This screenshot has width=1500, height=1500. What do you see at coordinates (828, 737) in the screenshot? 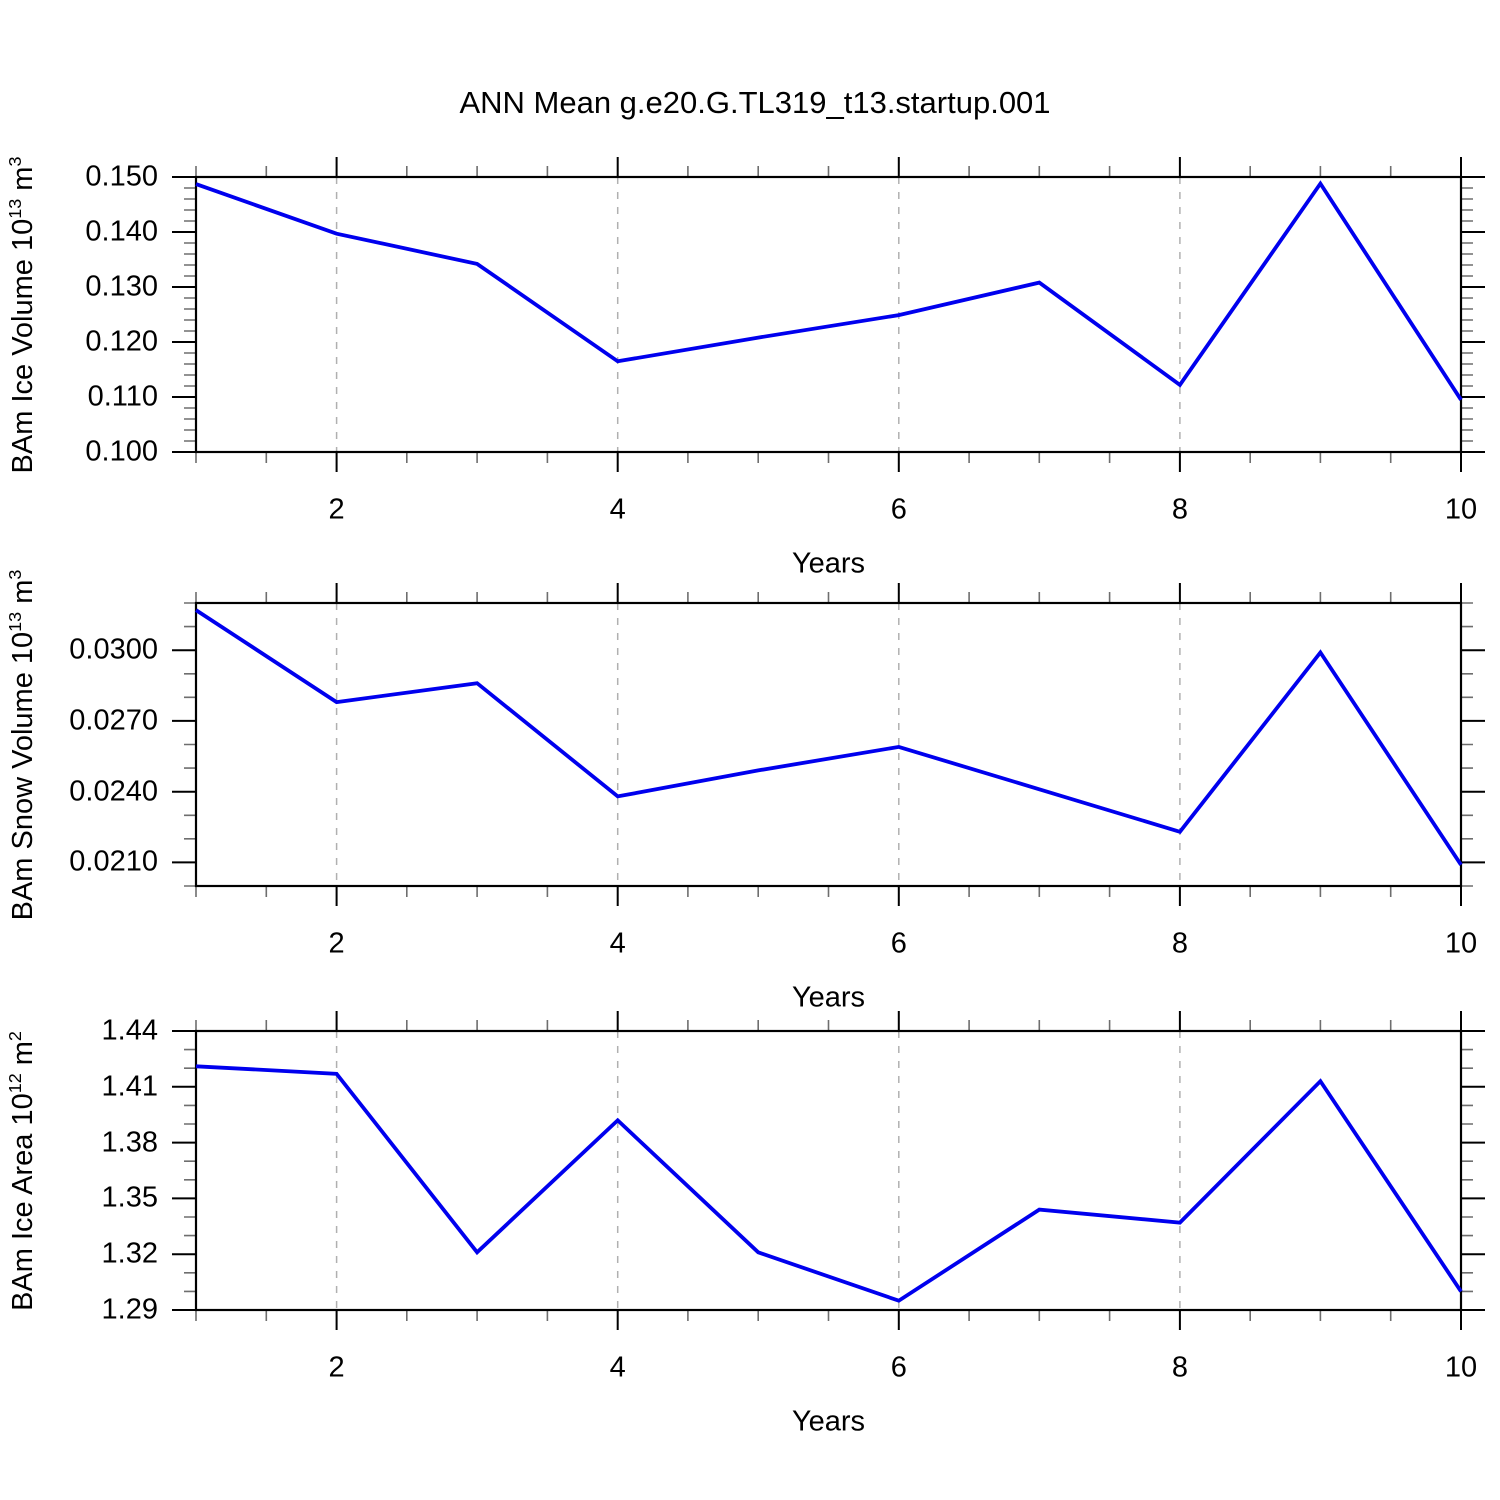
I see `data-line-snow-volume` at bounding box center [828, 737].